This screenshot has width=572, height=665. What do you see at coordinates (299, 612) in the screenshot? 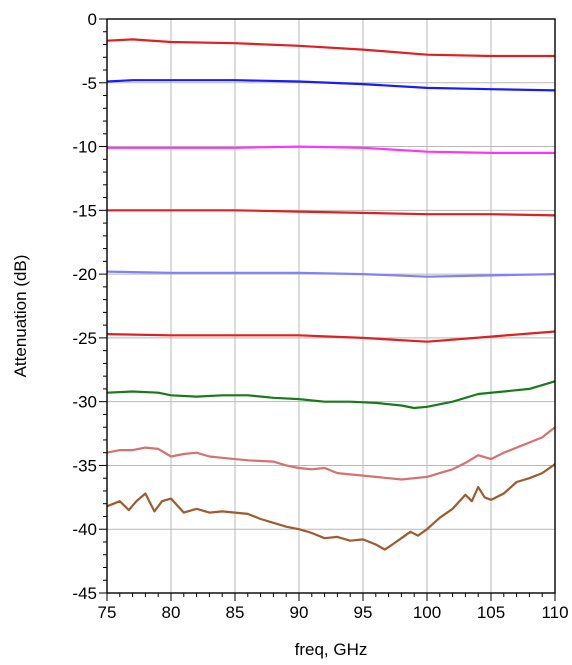
I see `x-tick-label: 90` at bounding box center [299, 612].